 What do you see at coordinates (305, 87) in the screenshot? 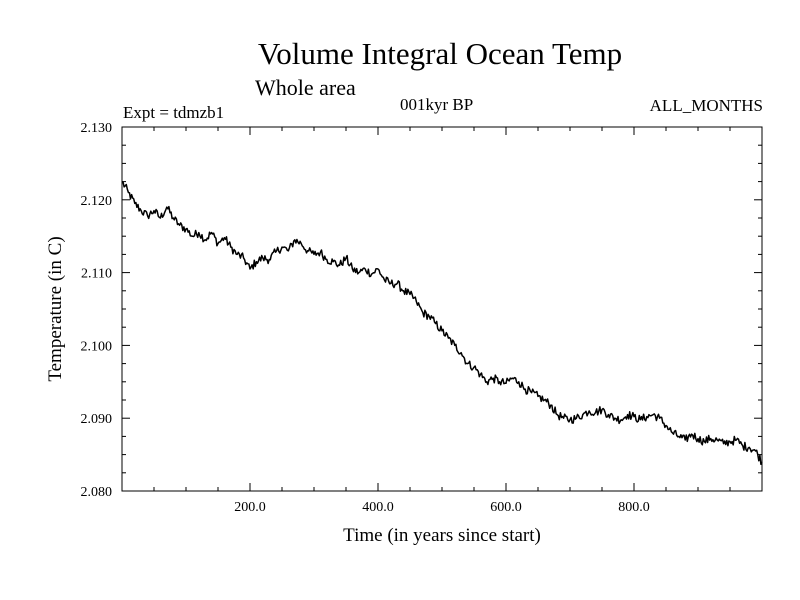
I see `chart-subtitle: Whole area` at bounding box center [305, 87].